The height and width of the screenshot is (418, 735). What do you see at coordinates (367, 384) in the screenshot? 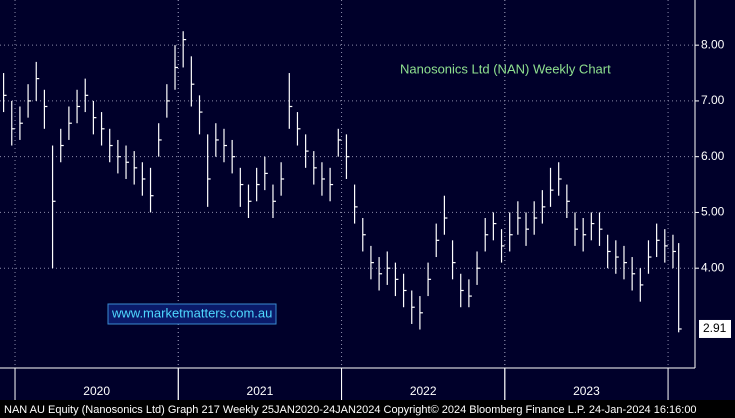
I see `x-axis-band` at bounding box center [367, 384].